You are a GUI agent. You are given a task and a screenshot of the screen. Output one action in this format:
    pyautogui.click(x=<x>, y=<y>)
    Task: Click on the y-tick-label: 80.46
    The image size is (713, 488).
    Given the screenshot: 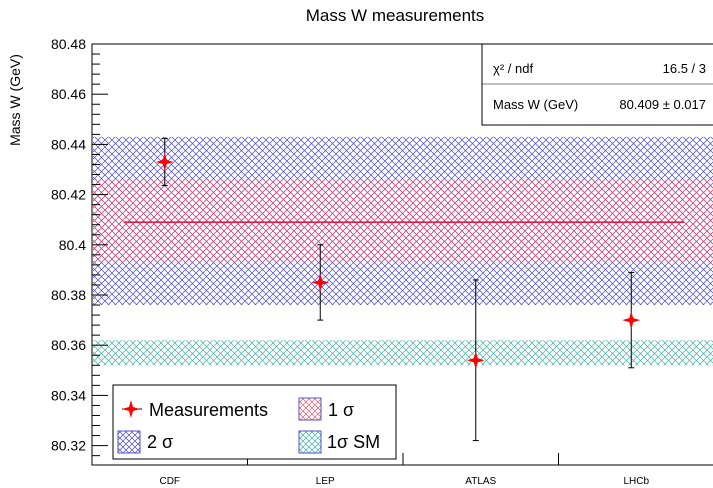 What is the action you would take?
    pyautogui.click(x=68, y=94)
    